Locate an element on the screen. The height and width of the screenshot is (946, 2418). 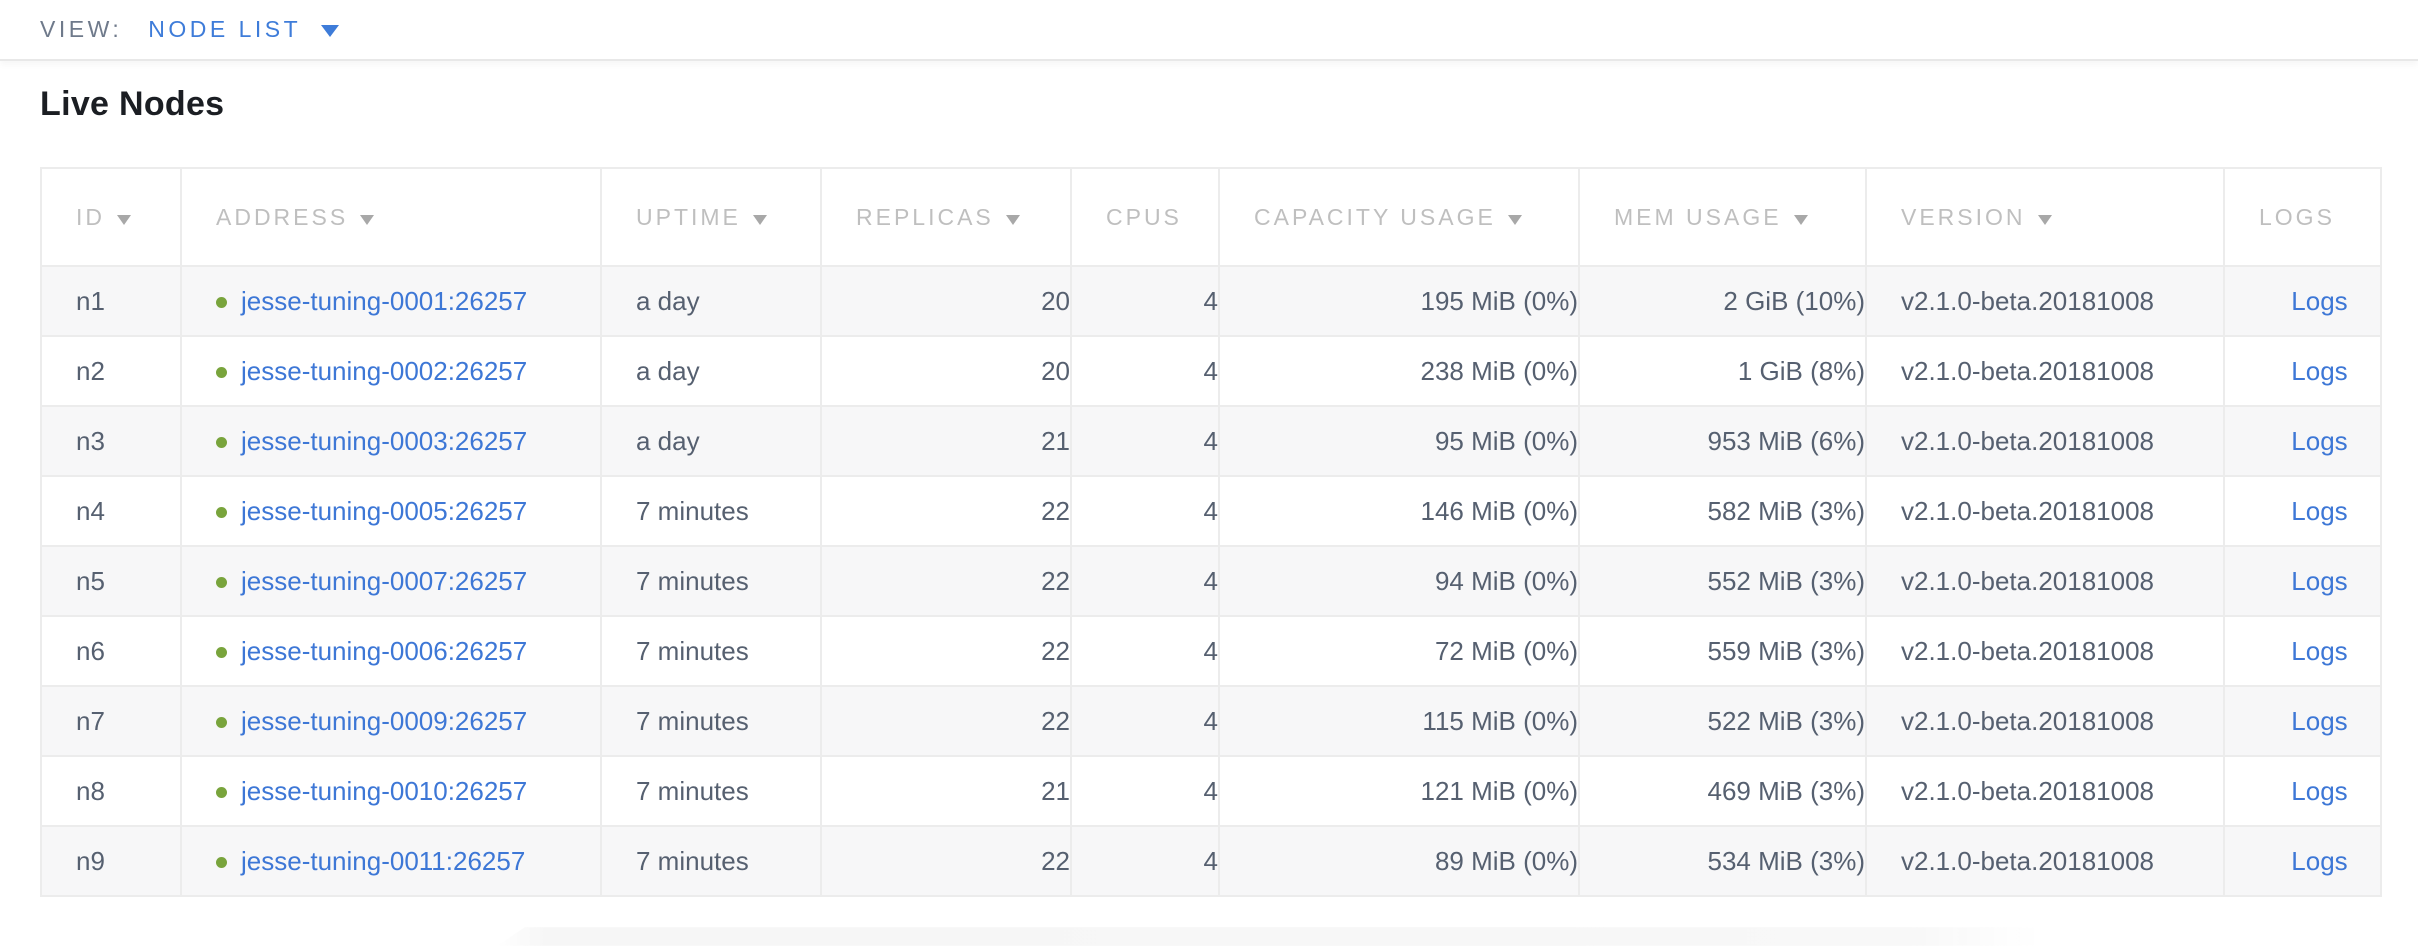
column-header-replicas: REPLICAS is located at coordinates (946, 217).